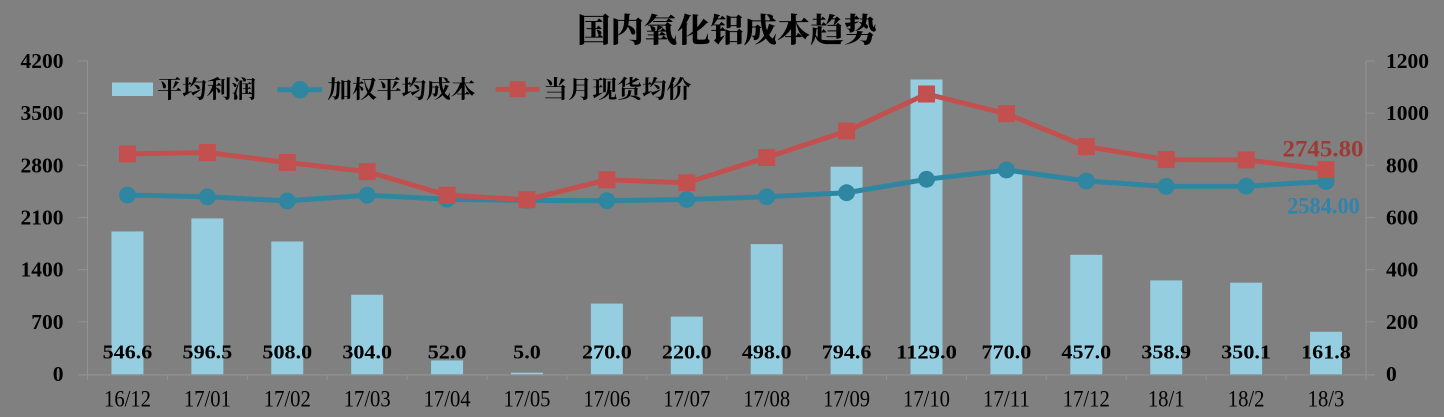 The width and height of the screenshot is (1444, 417). What do you see at coordinates (42, 270) in the screenshot?
I see `svg-text: 1400` at bounding box center [42, 270].